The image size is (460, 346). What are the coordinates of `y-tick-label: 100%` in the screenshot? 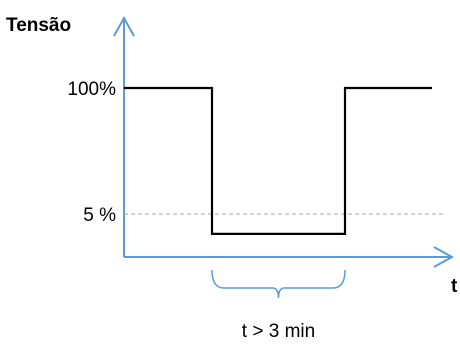 It's located at (91, 89).